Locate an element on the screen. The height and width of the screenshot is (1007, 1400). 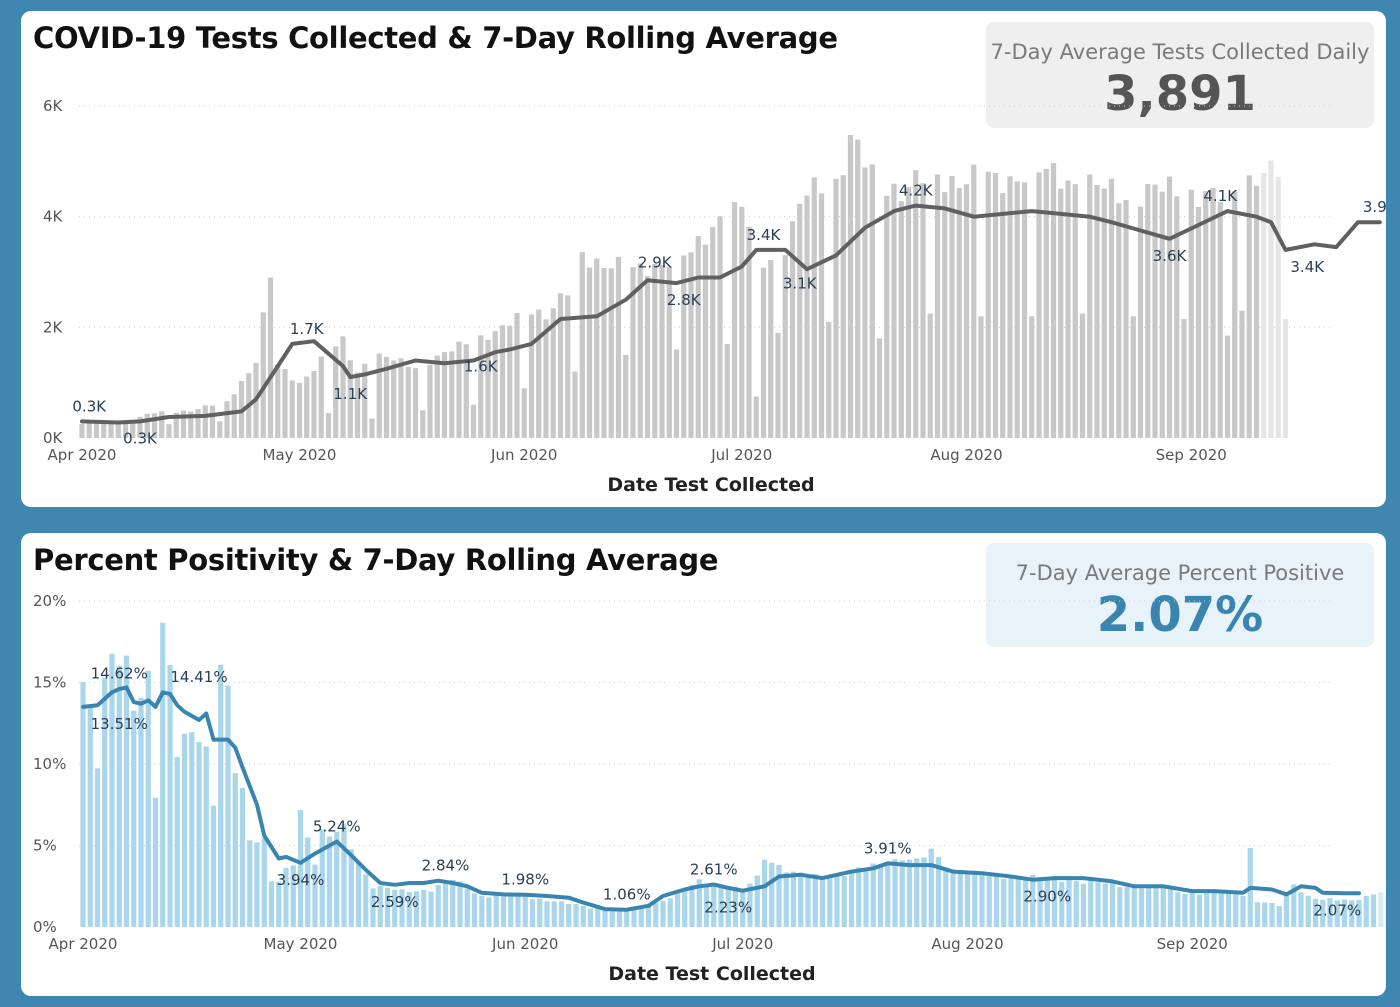
x-tick-label: Apr 2020 is located at coordinates (83, 944).